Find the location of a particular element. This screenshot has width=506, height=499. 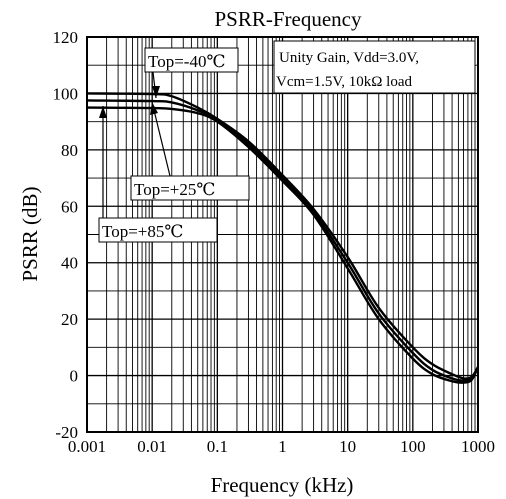

chart-title: PSRR-Frequency is located at coordinates (289, 19).